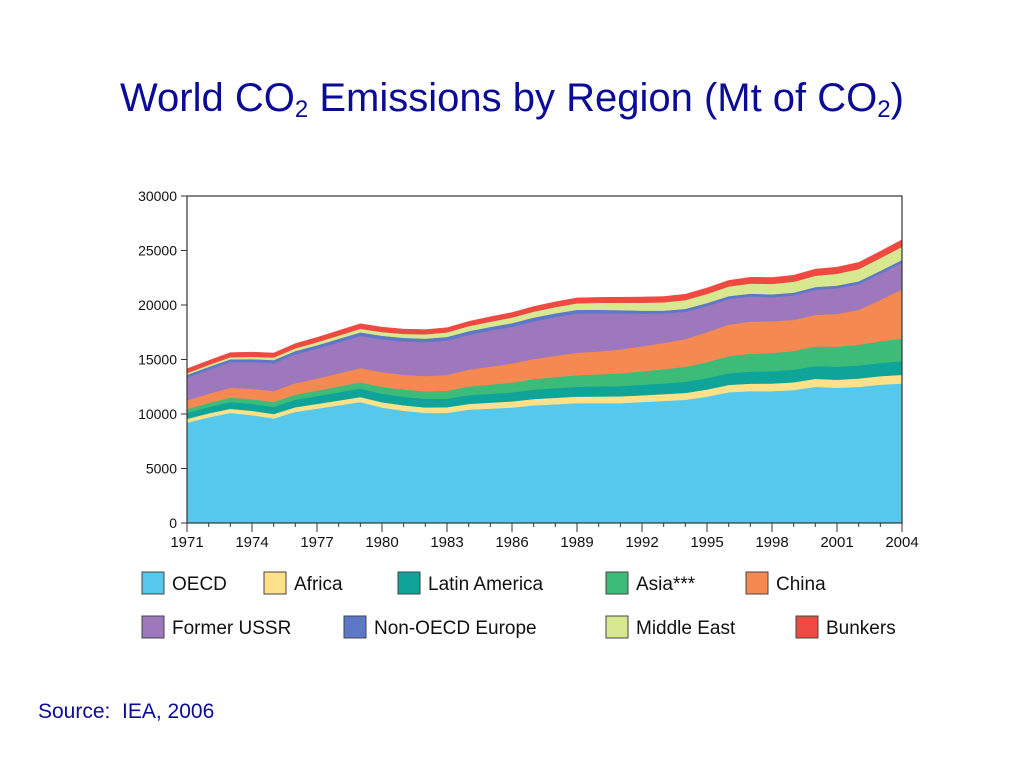 This screenshot has height=768, width=1024. I want to click on y-tick-label: 10000, so click(157, 414).